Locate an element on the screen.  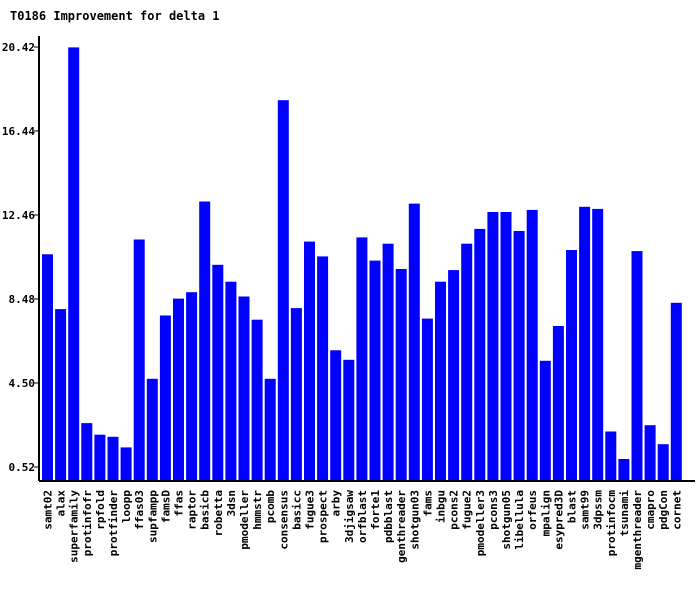
x-tick-label: protinfocm is located at coordinates (611, 523).